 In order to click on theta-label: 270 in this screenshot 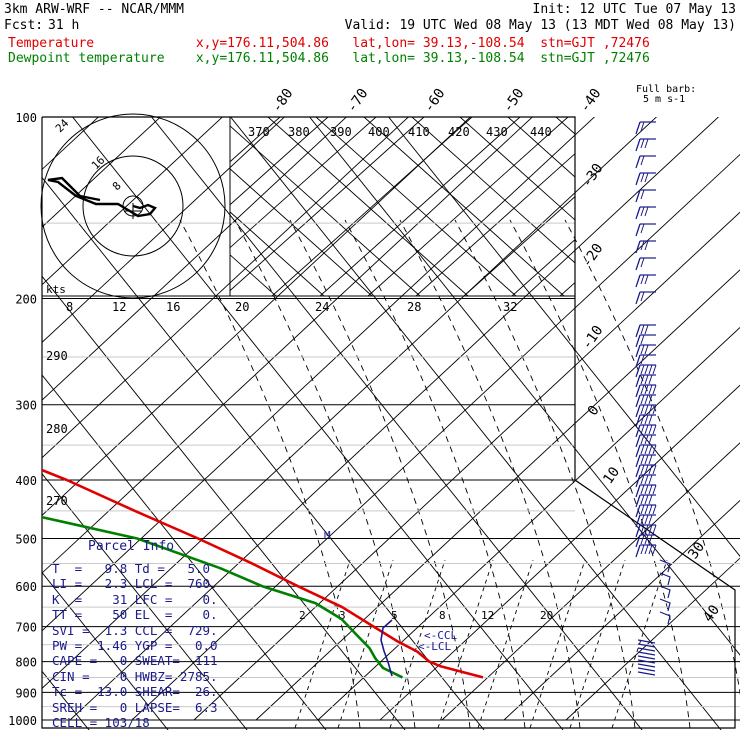, I will do `click(57, 501)`.